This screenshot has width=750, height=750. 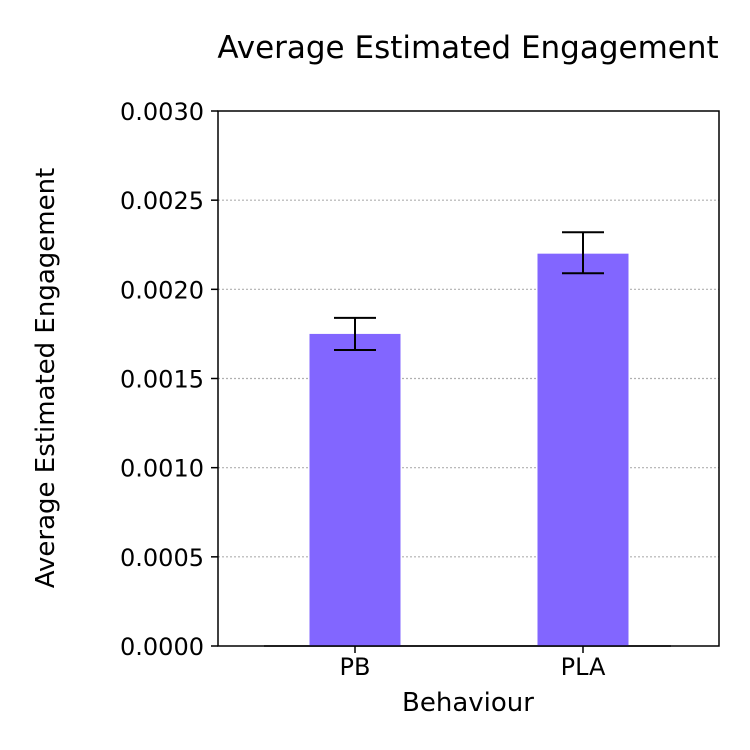 What do you see at coordinates (355, 489) in the screenshot?
I see `bar-pb` at bounding box center [355, 489].